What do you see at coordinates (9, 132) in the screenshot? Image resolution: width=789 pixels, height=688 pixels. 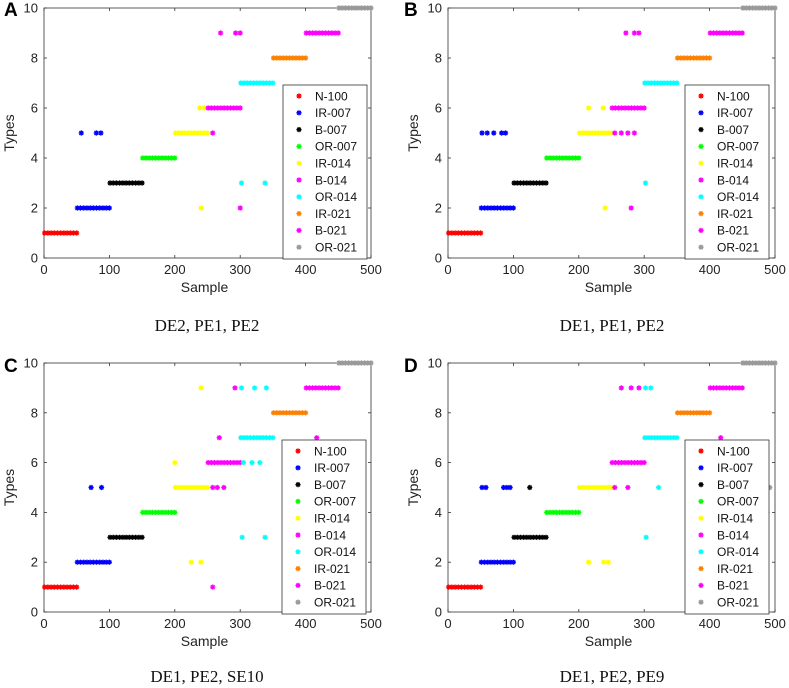 I see `y-axis-label: Types` at bounding box center [9, 132].